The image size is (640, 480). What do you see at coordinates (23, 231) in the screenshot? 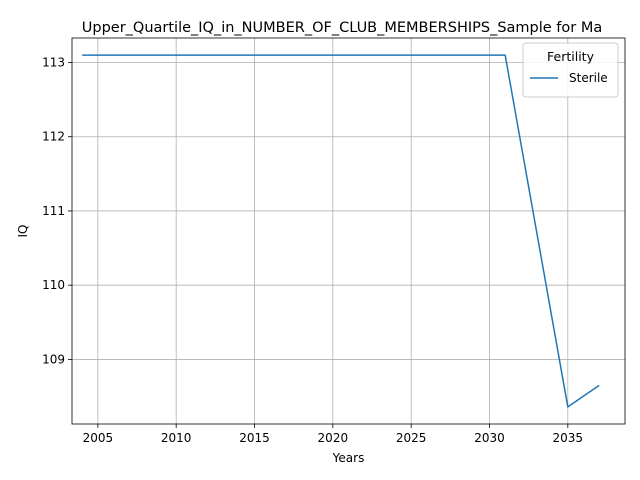
I see `y-axis-label: IQ` at bounding box center [23, 231].